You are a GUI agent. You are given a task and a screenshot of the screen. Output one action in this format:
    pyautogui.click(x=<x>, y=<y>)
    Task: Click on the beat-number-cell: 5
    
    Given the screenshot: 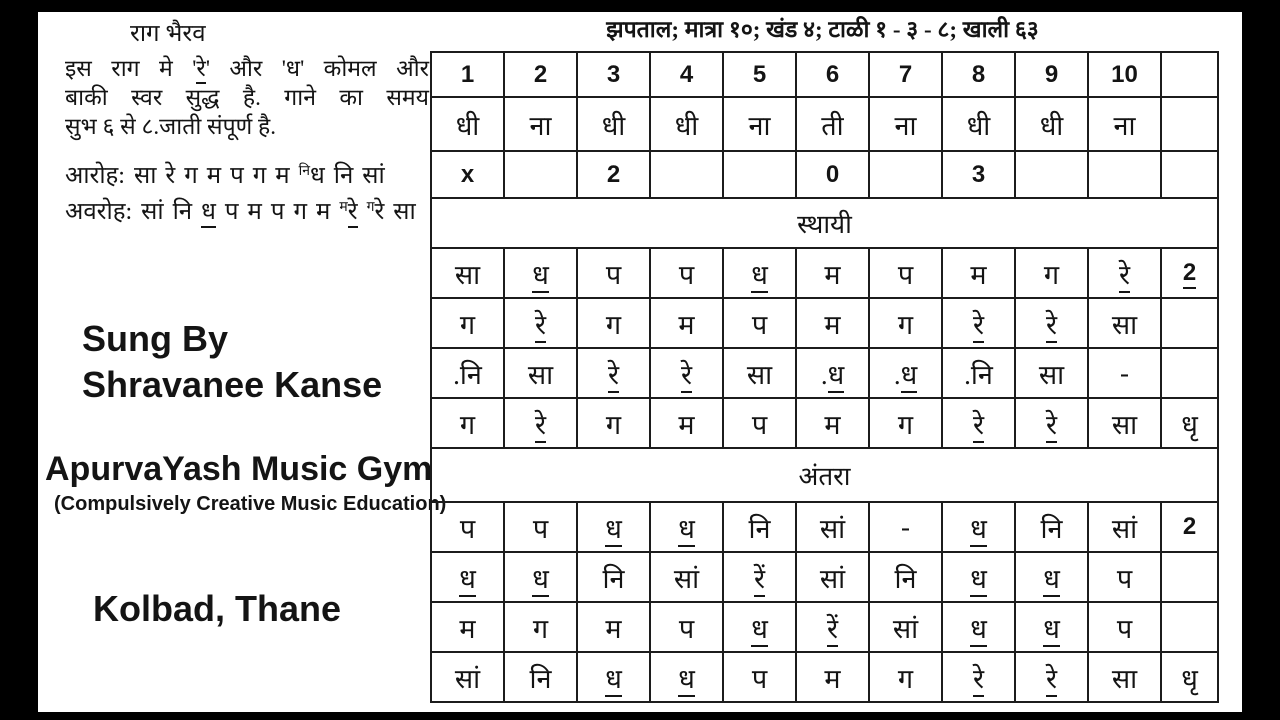 What is the action you would take?
    pyautogui.click(x=759, y=74)
    